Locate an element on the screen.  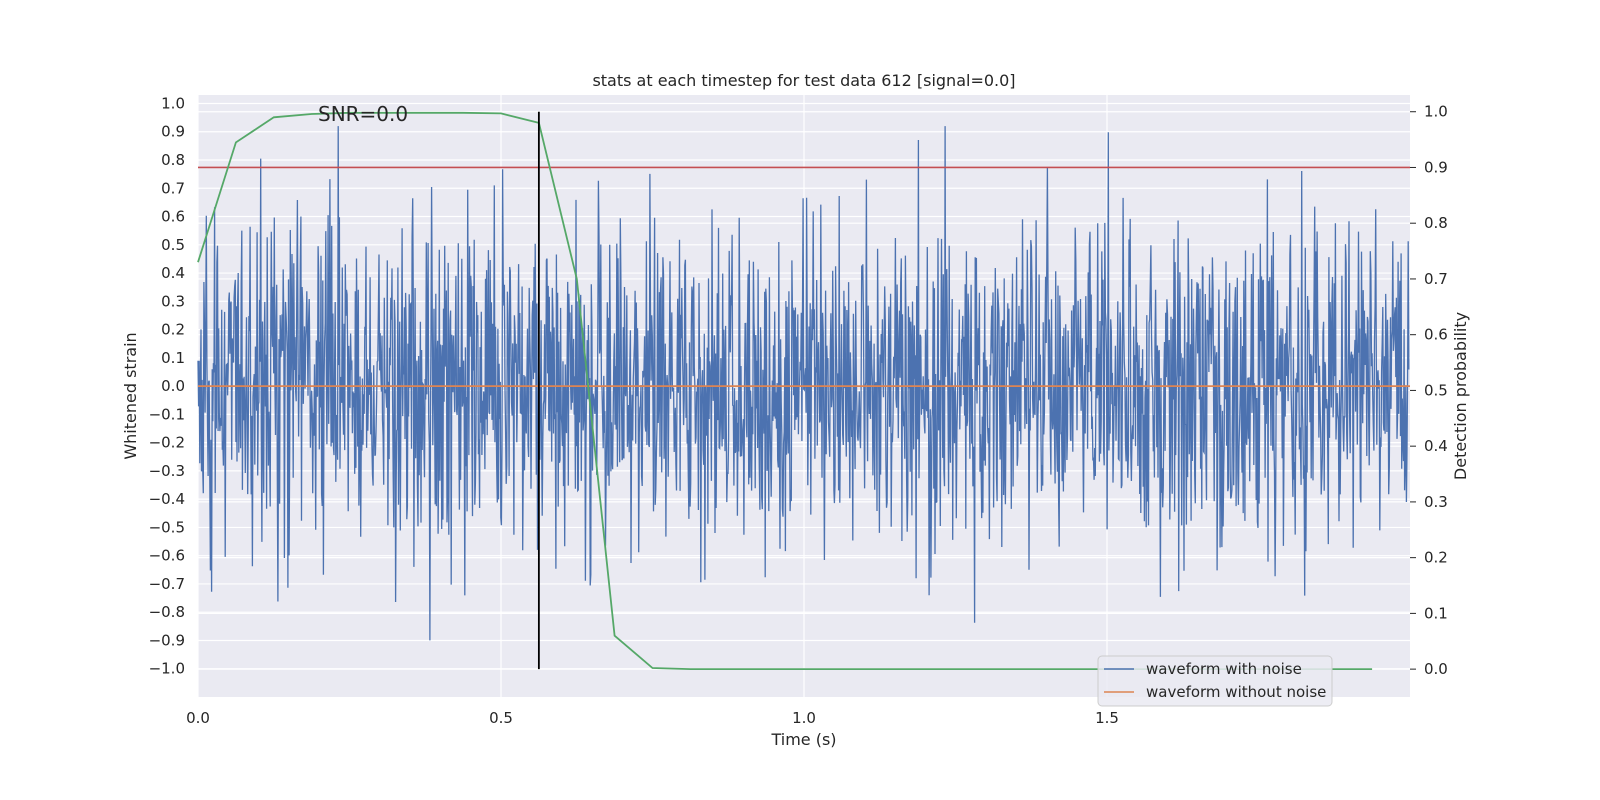
y-left-tick-label: 0.3 is located at coordinates (173, 301).